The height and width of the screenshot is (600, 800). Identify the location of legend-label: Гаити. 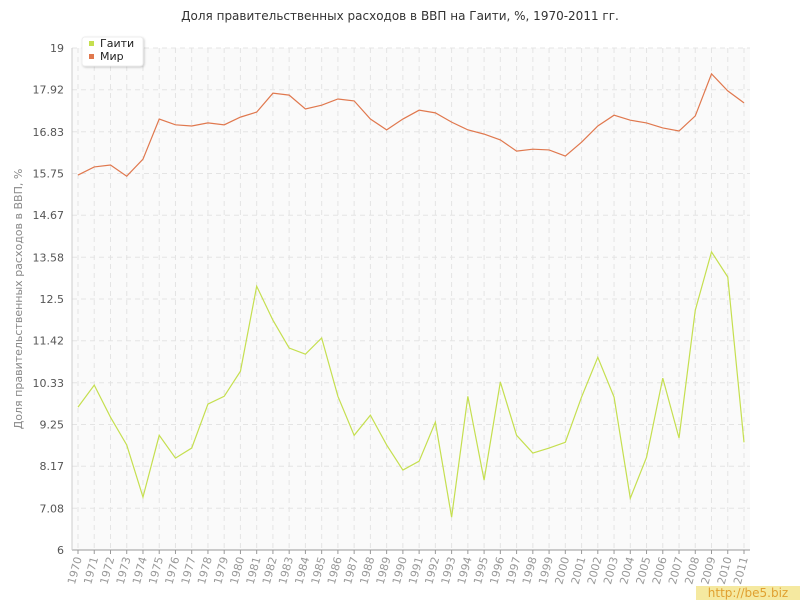
(117, 43).